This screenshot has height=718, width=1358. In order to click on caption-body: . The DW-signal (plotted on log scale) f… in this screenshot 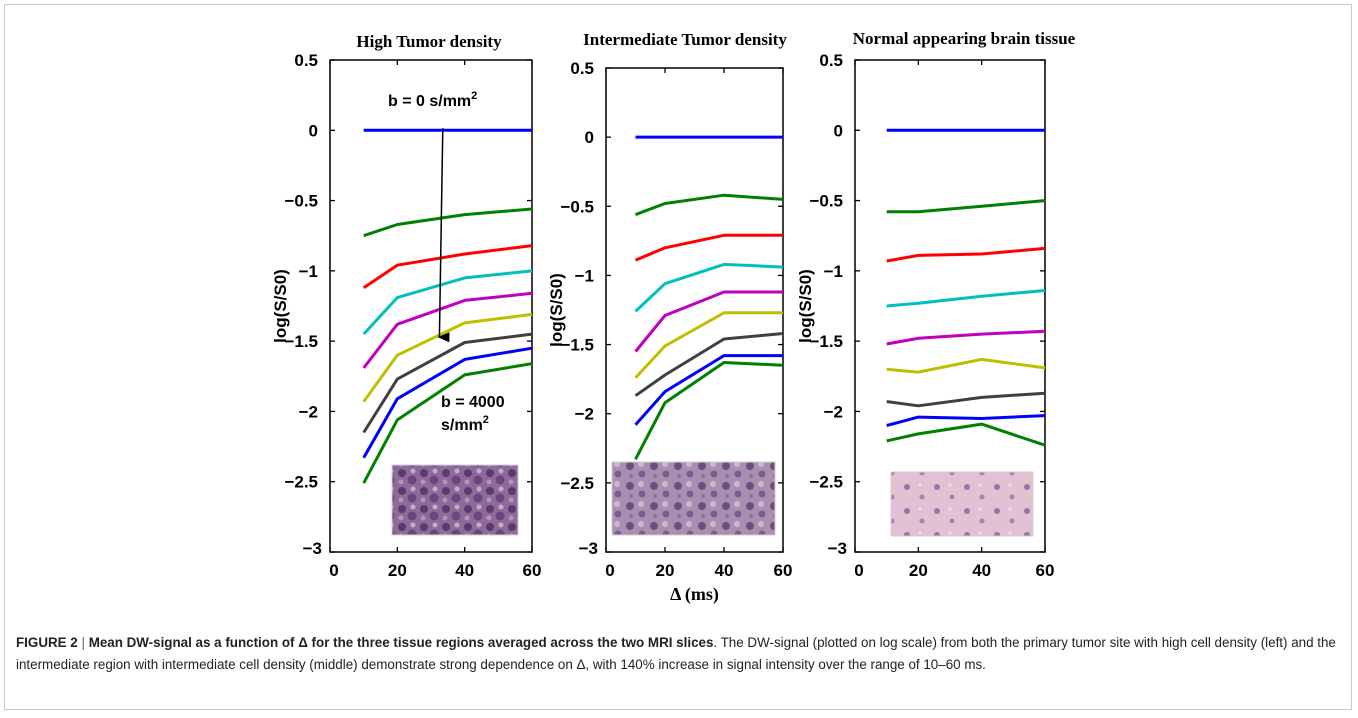, I will do `click(676, 653)`.